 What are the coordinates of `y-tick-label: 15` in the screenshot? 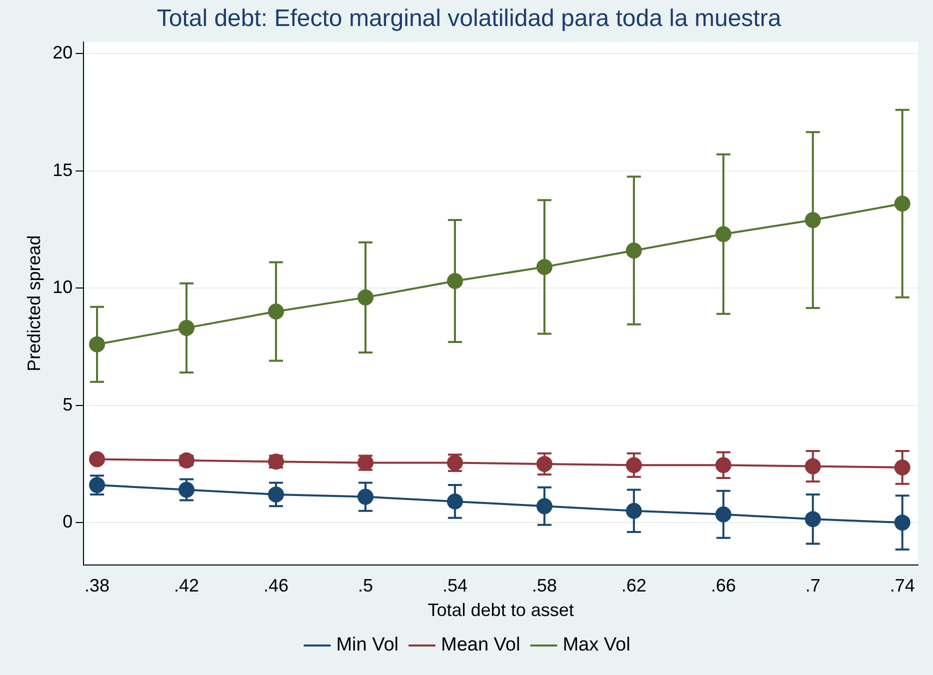 It's located at (62, 170).